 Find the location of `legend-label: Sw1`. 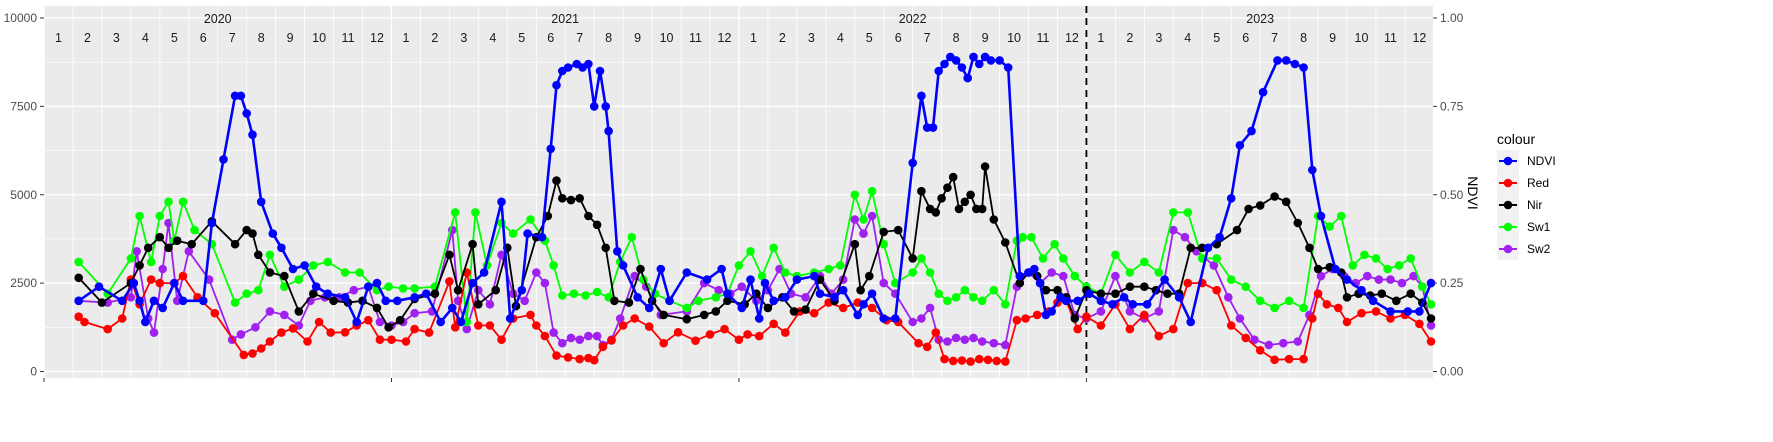

legend-label: Sw1 is located at coordinates (1539, 227).